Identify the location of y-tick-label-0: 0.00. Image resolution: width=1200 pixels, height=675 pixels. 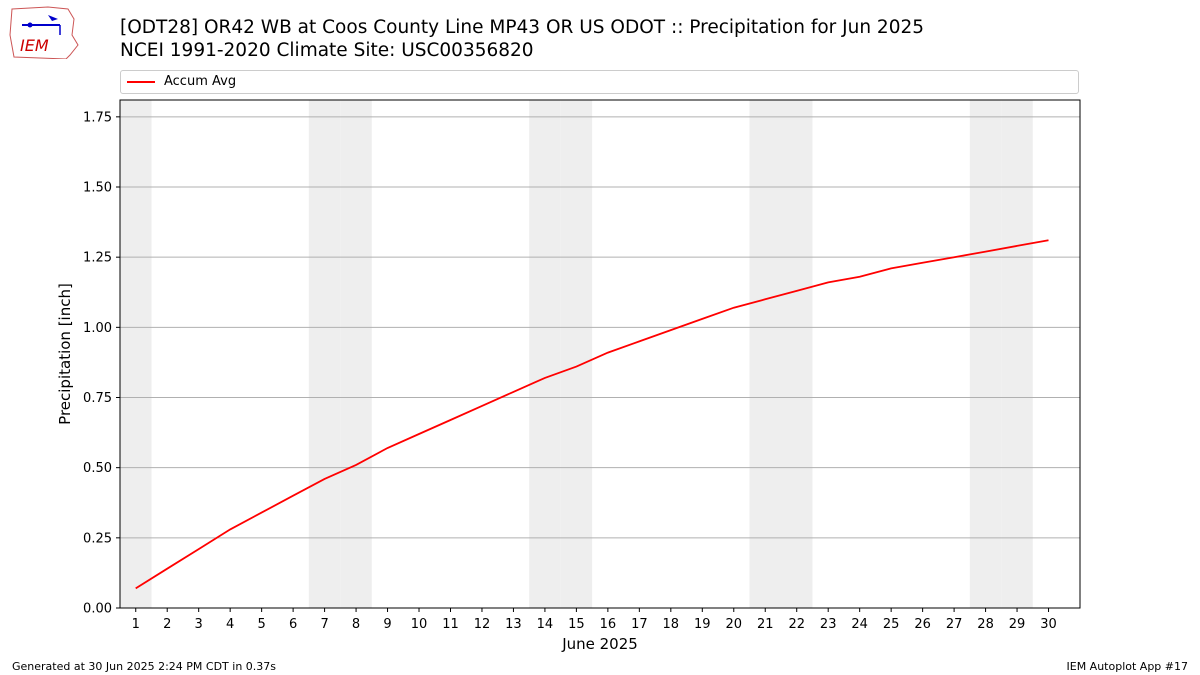
(97, 609).